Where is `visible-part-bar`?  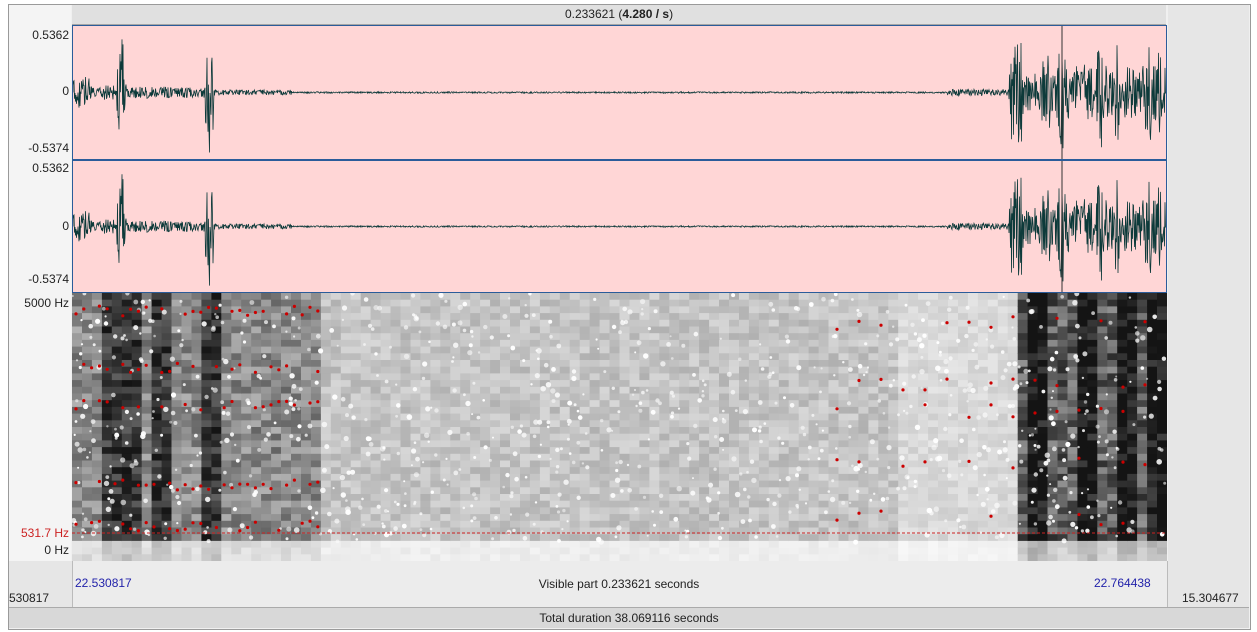
visible-part-bar is located at coordinates (620, 584).